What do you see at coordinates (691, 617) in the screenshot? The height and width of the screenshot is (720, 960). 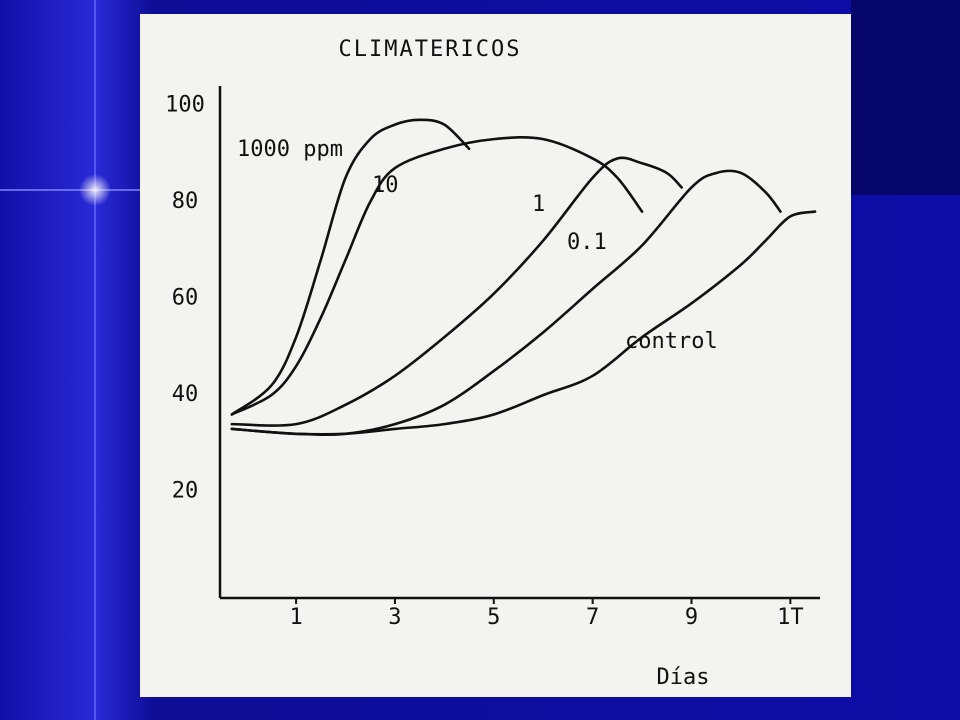 I see `x-tick-label: 9` at bounding box center [691, 617].